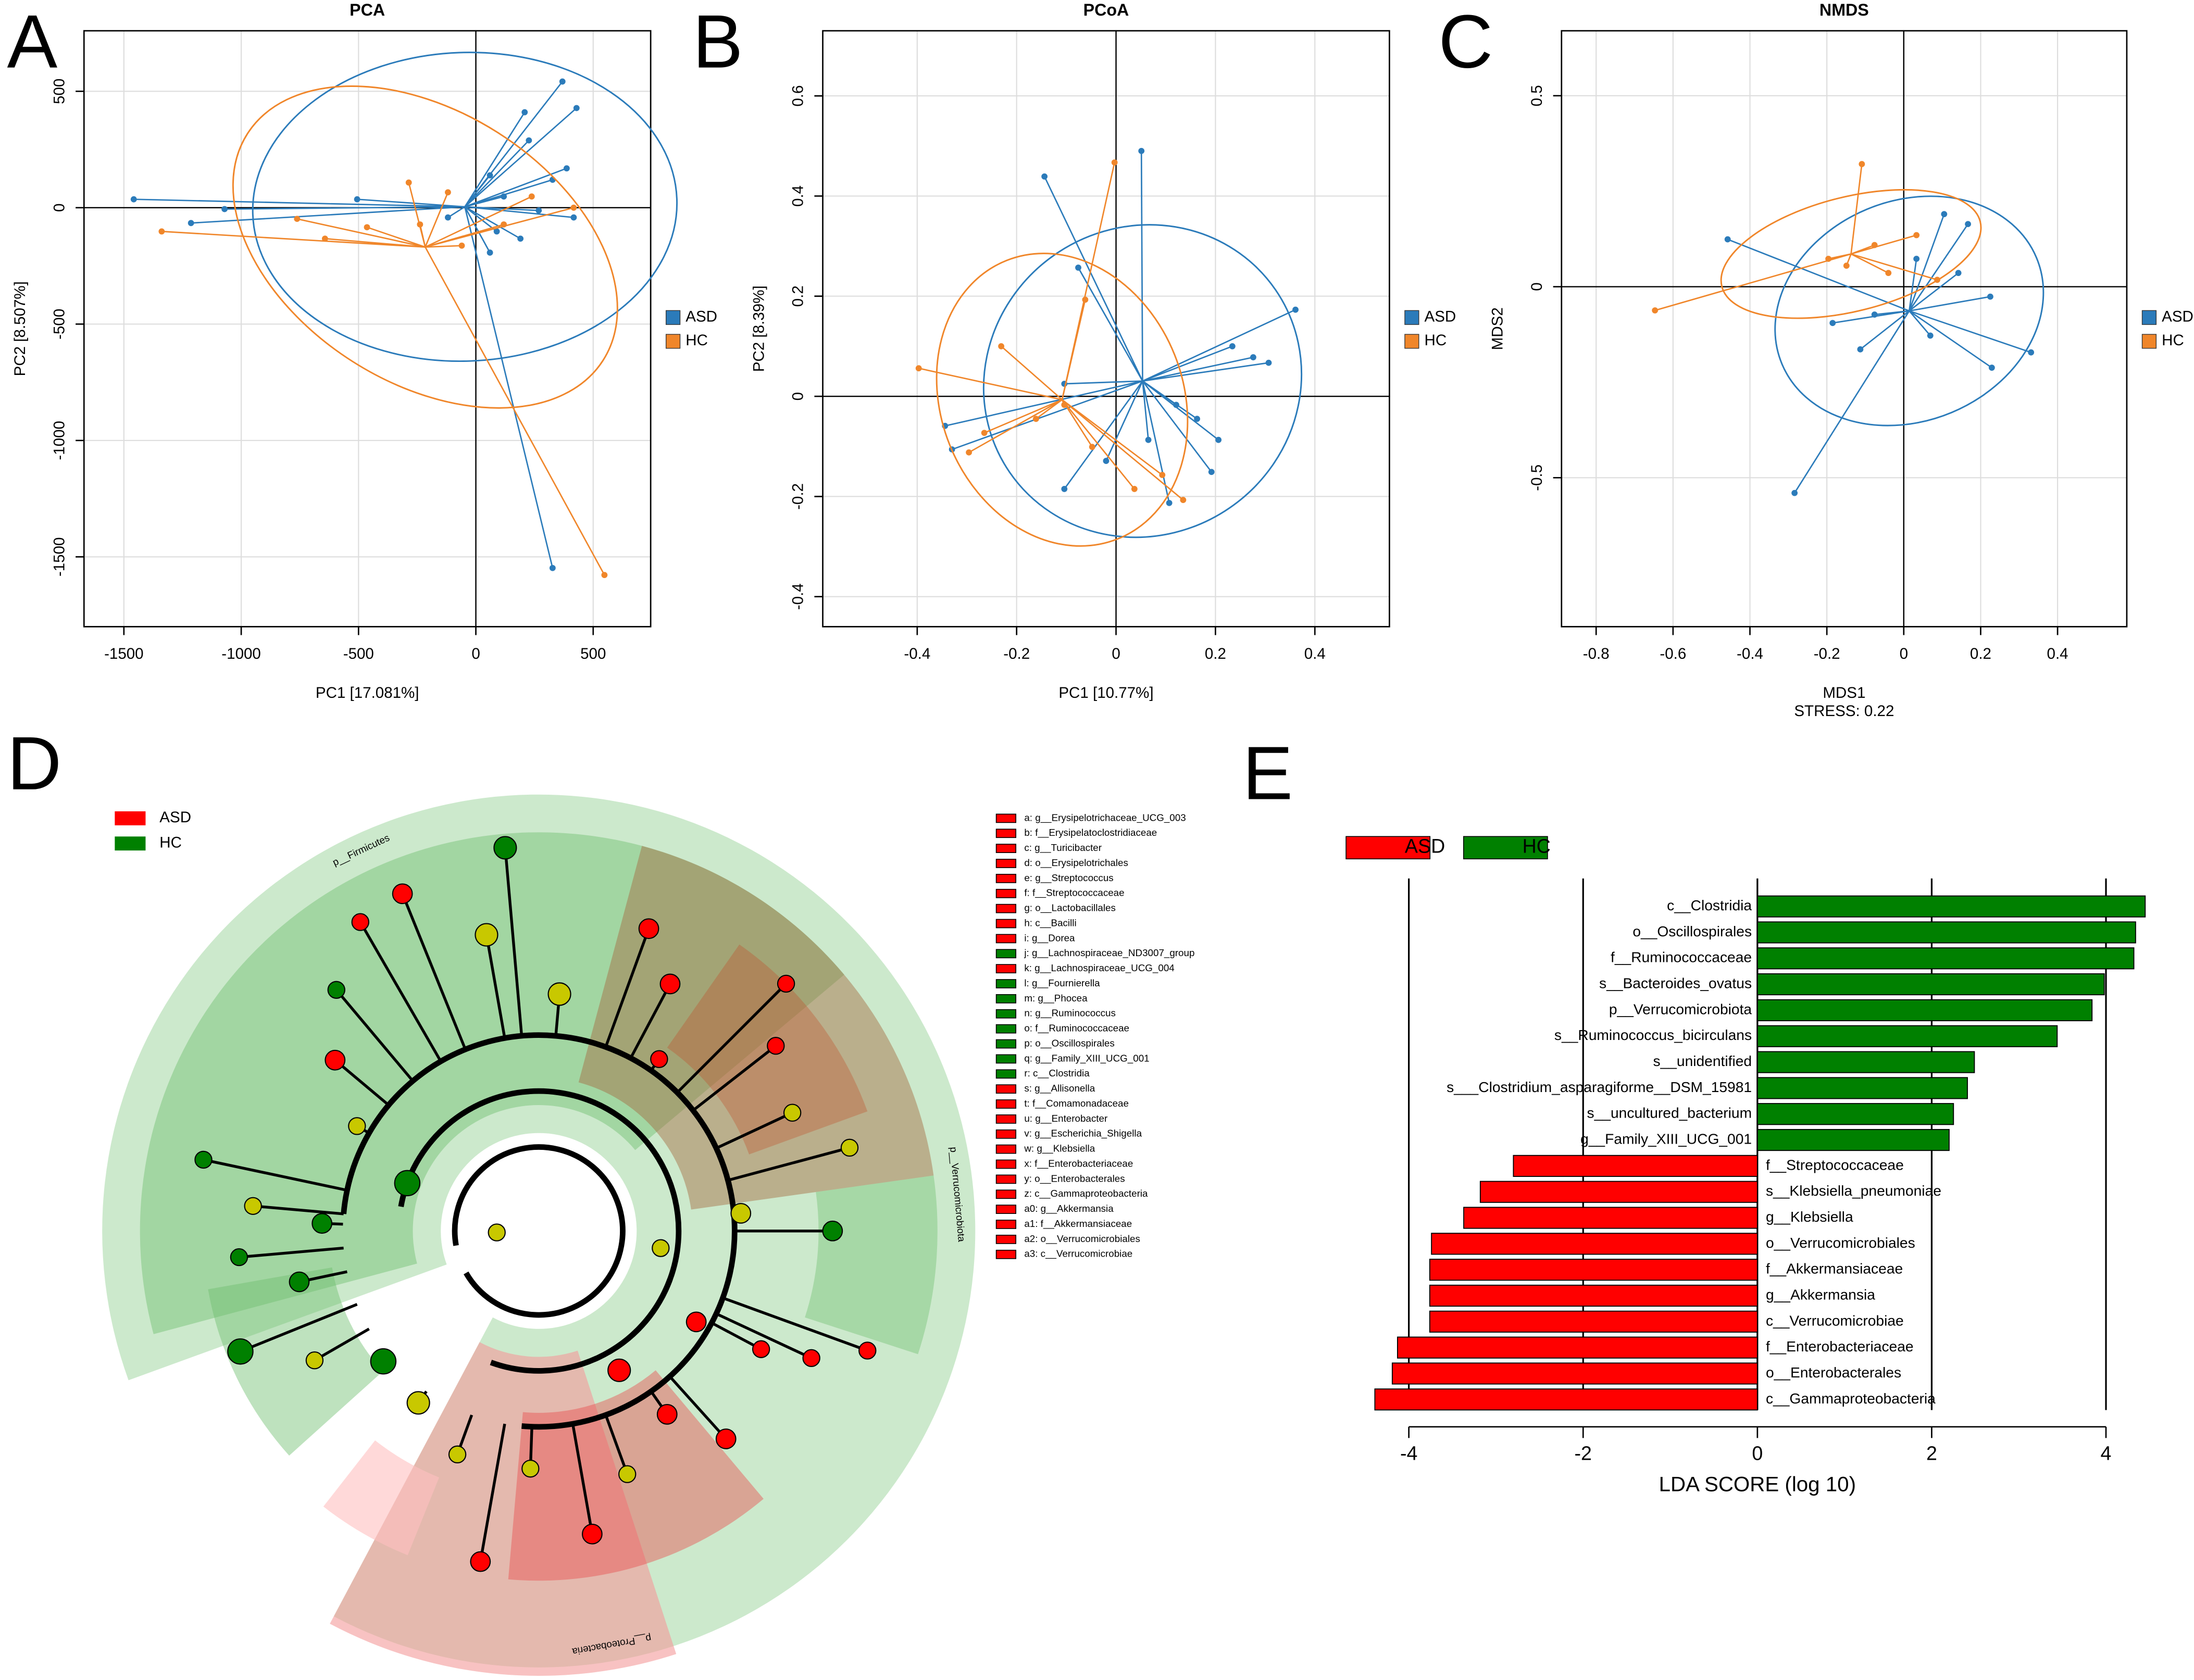  What do you see at coordinates (34, 763) in the screenshot?
I see `panel-letter: D` at bounding box center [34, 763].